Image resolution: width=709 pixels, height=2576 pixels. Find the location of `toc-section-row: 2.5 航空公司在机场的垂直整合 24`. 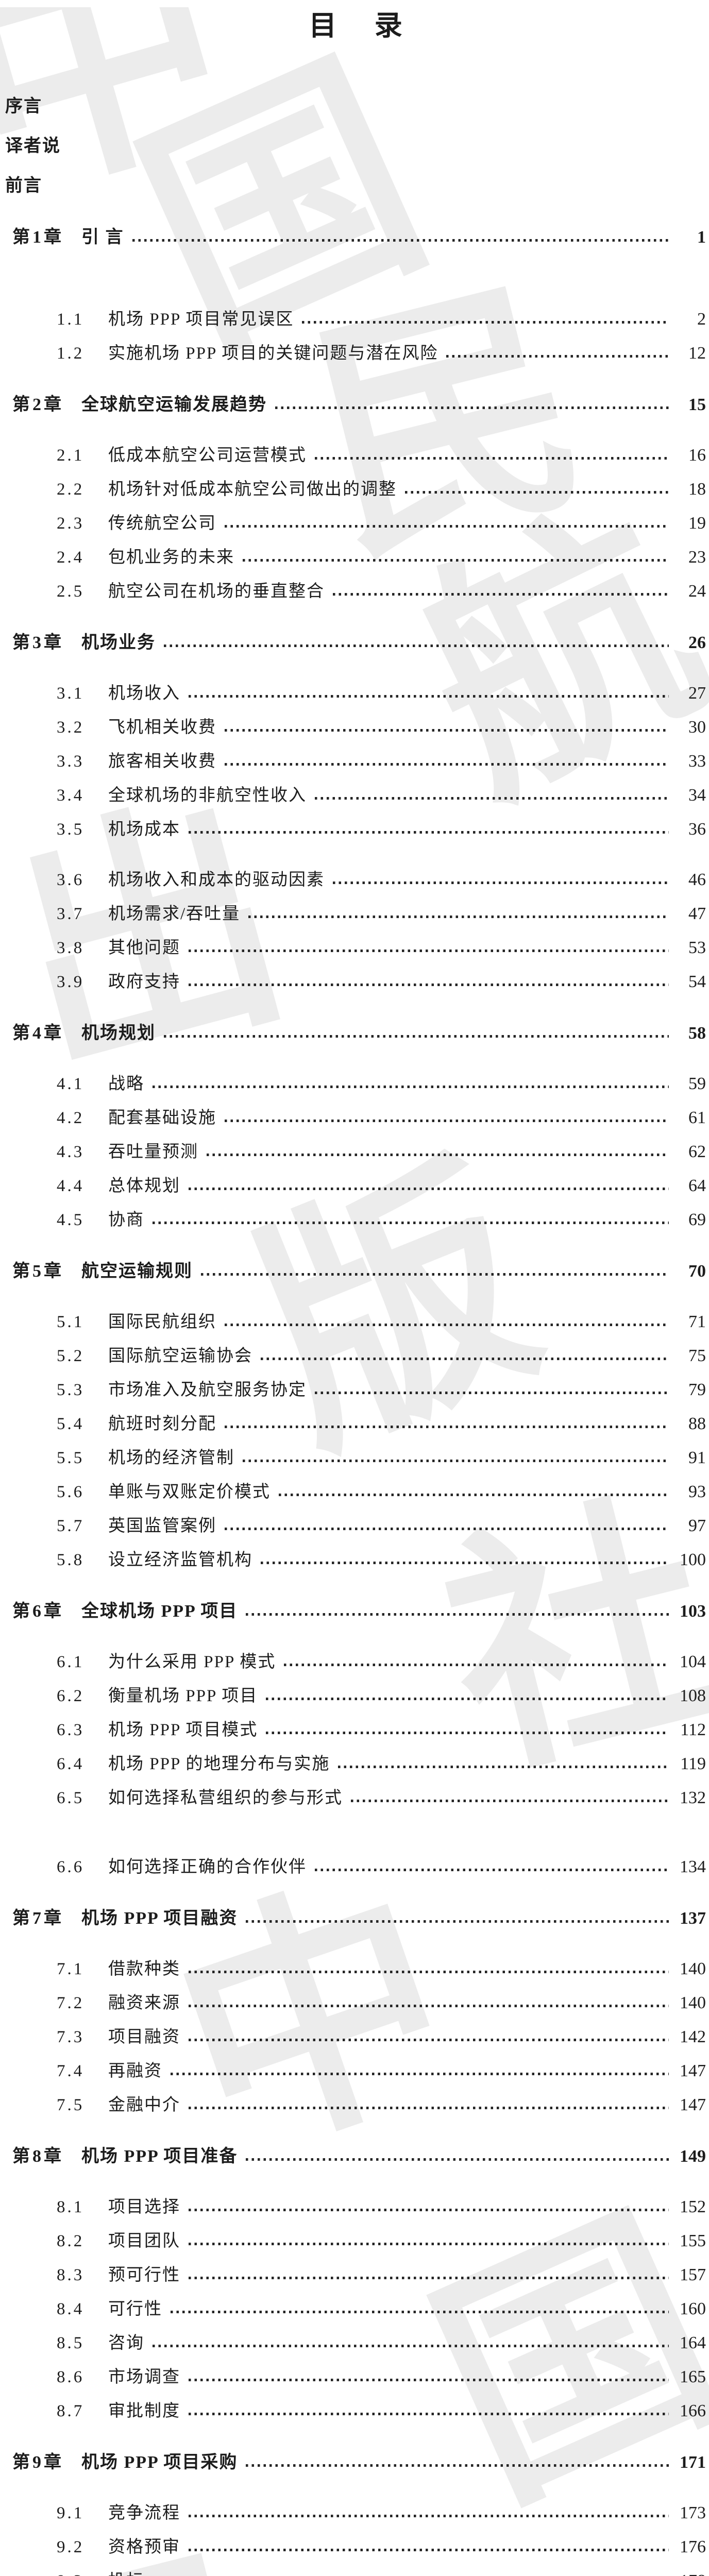

toc-section-row: 2.5 航空公司在机场的垂直整合 24 is located at coordinates (355, 592).